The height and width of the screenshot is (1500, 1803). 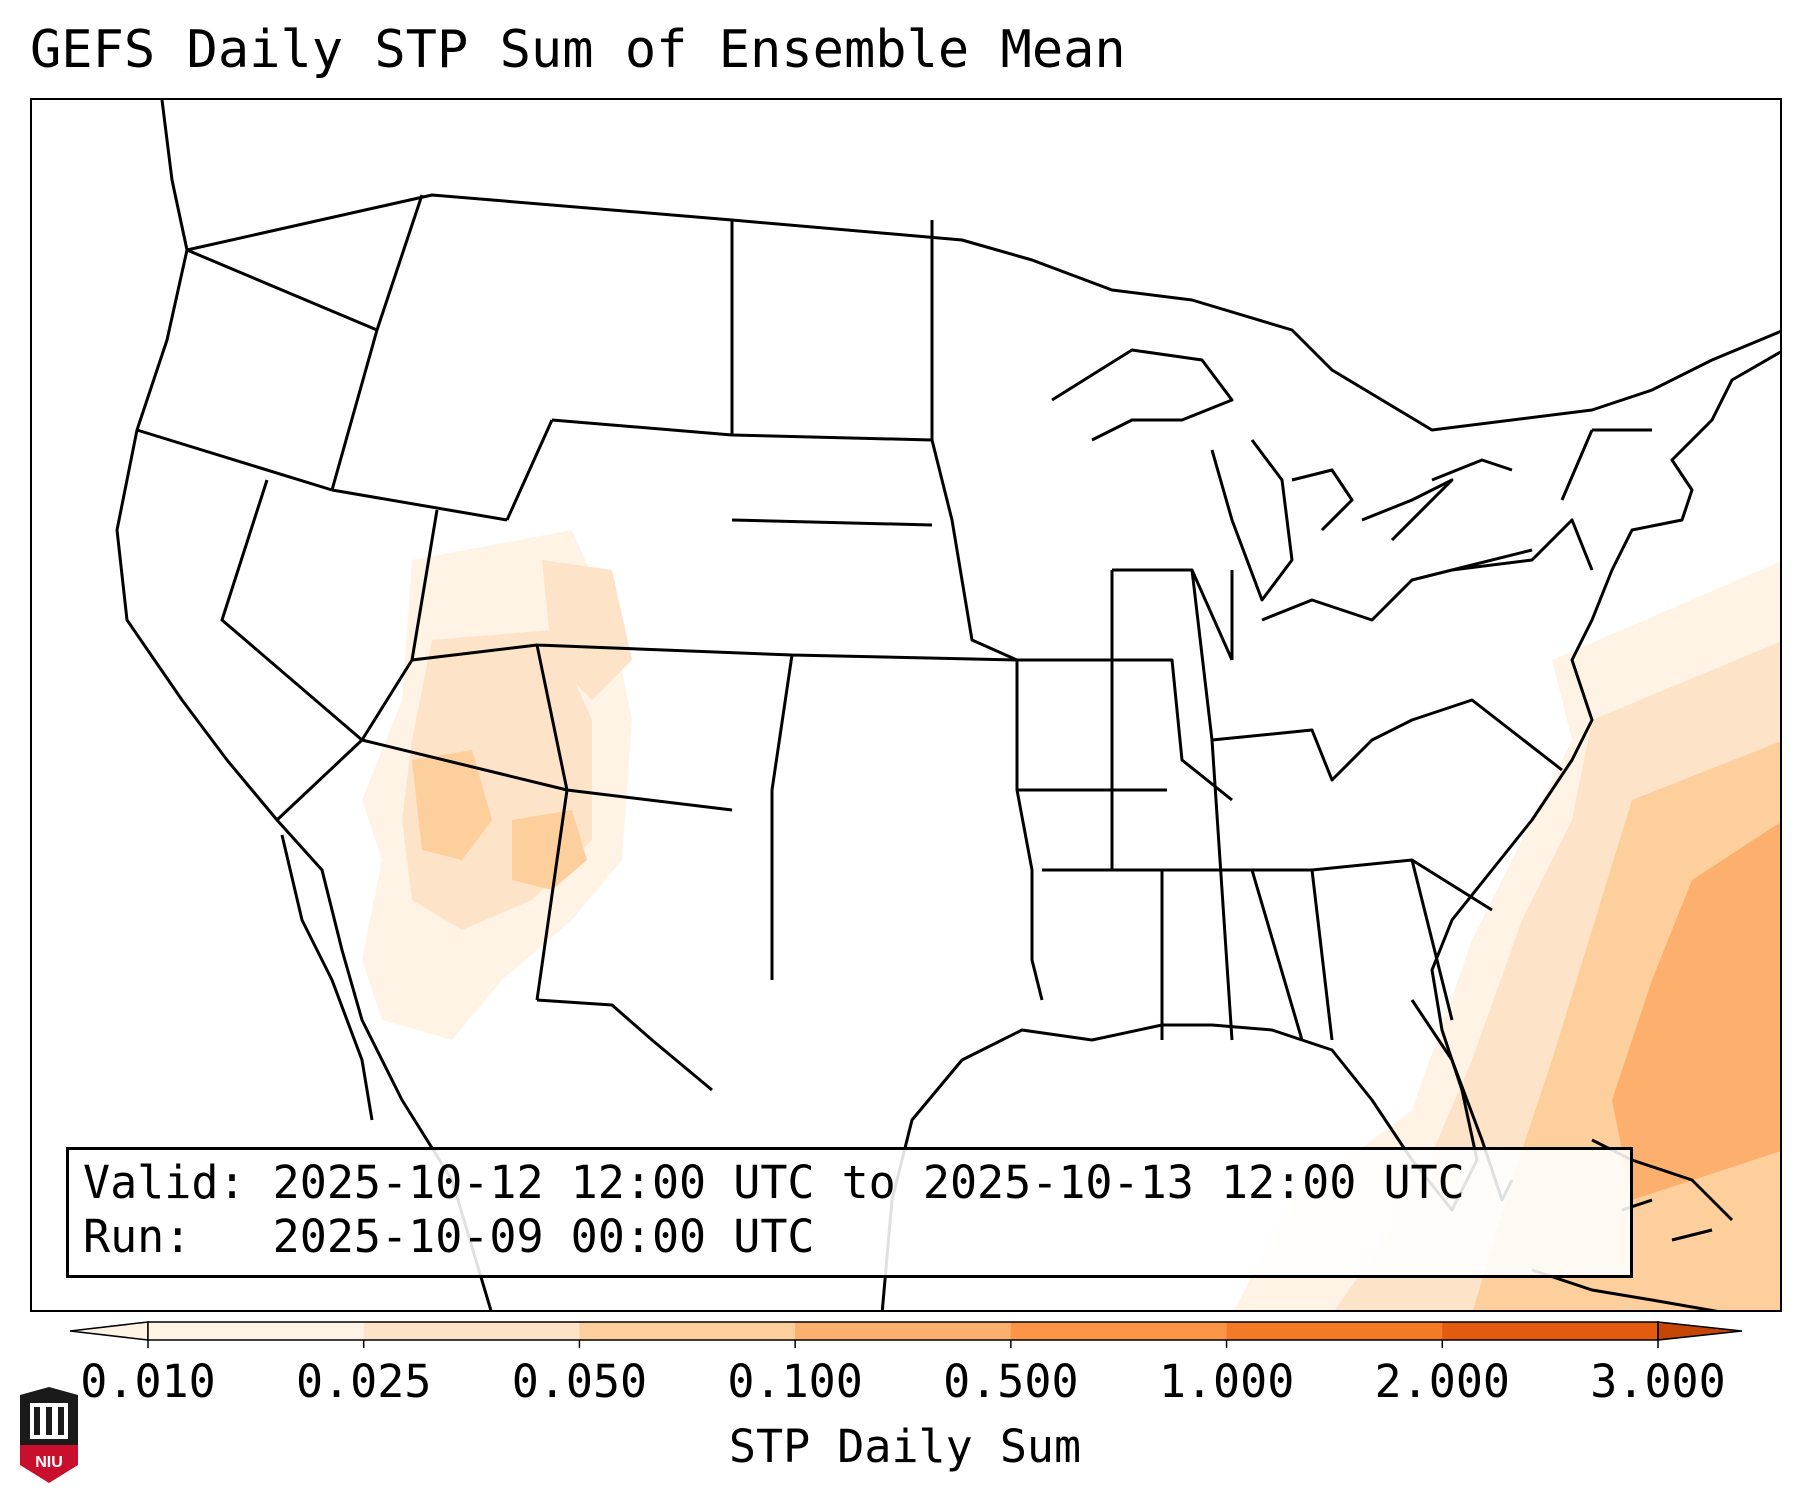 I want to click on colorbar, so click(x=906, y=1334).